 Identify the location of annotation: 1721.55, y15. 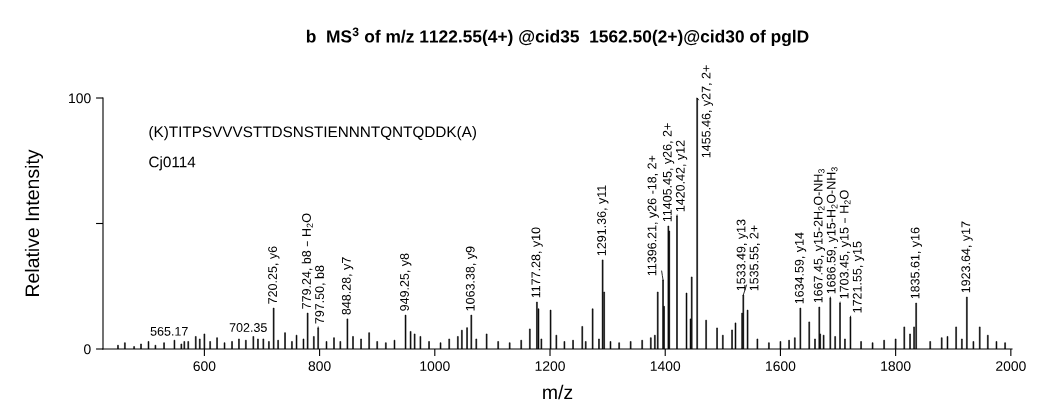
(858, 277).